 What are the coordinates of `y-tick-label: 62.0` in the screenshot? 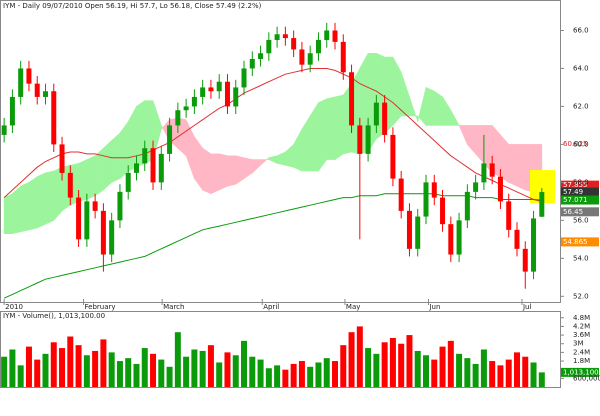 It's located at (581, 106).